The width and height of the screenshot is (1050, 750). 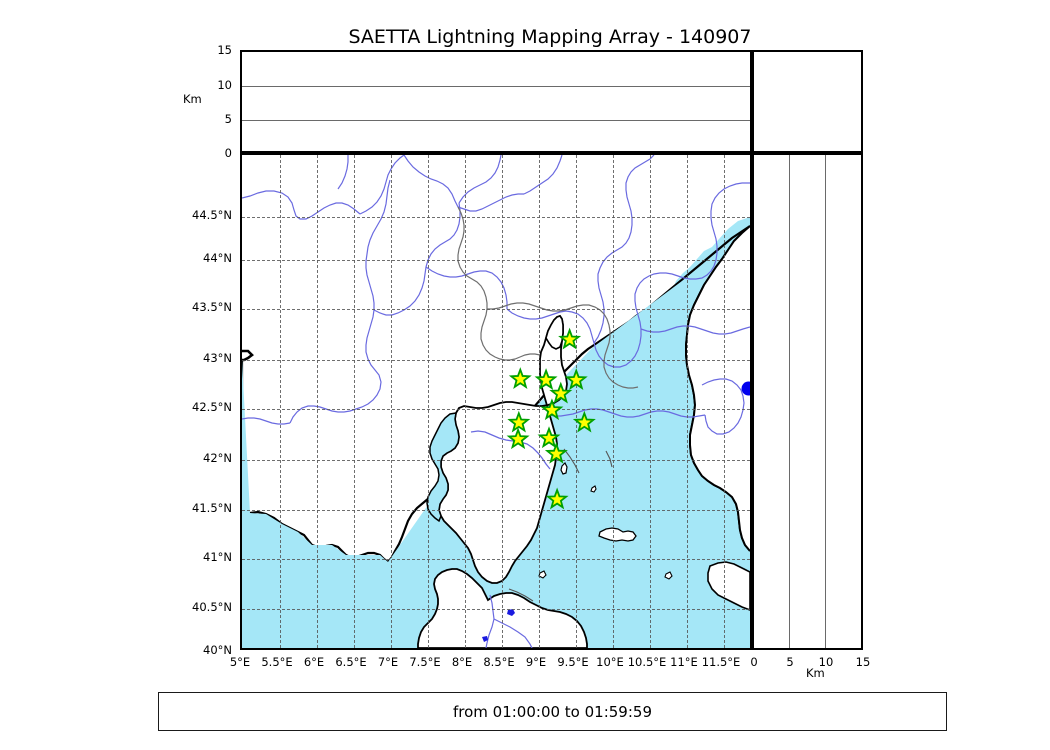 I want to click on time-range-box: from 01:00:00 to 01:59:59, so click(x=552, y=711).